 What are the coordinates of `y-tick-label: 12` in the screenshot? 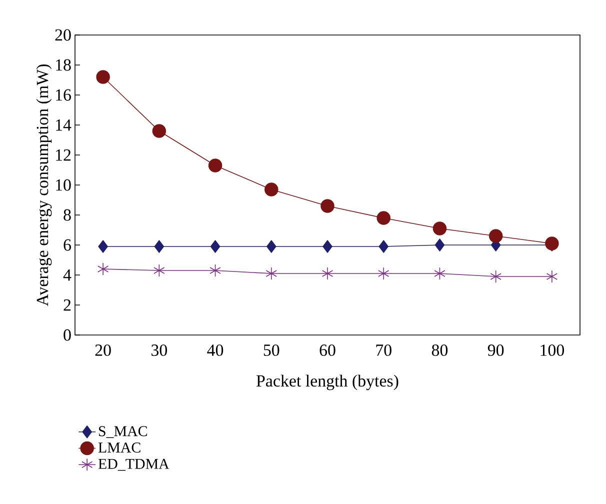 It's located at (63, 155).